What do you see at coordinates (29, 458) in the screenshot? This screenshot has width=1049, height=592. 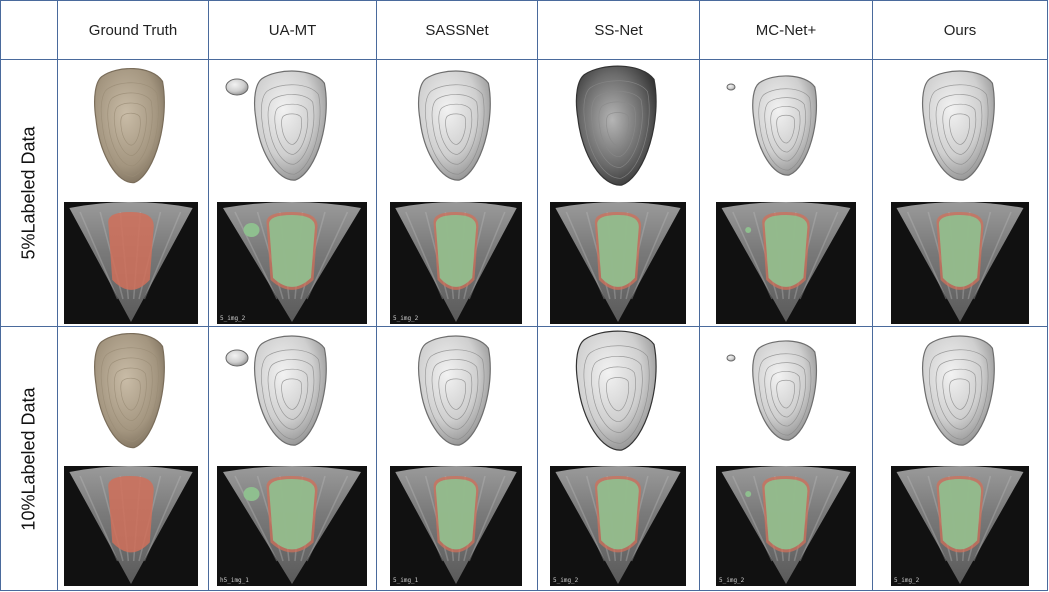 I see `row-label-10-percent: 10%Labeled Data` at bounding box center [29, 458].